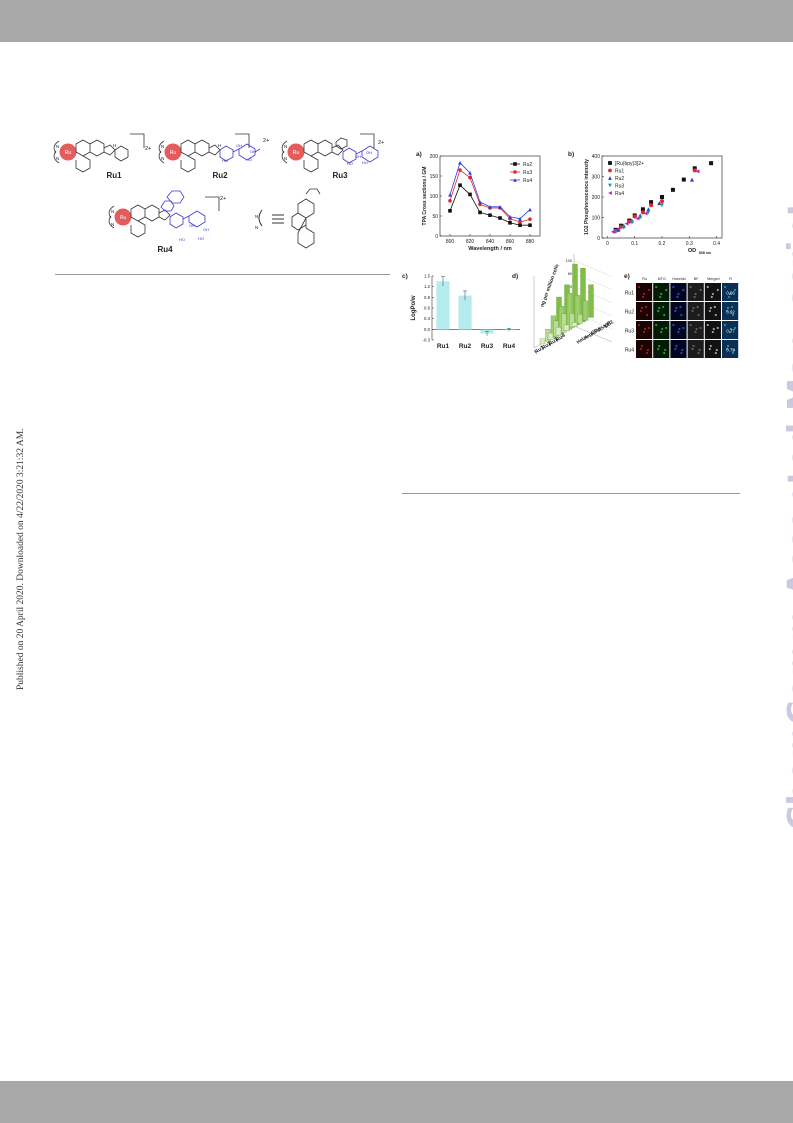 The height and width of the screenshot is (1123, 793). I want to click on column-header-bf: BF, so click(696, 279).